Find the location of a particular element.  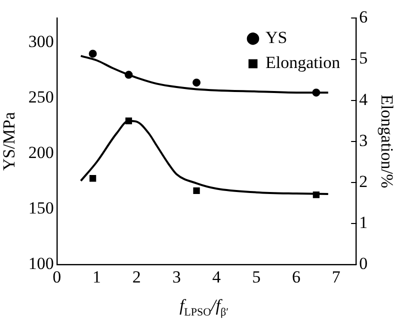

y2-tick-label: 5 is located at coordinates (363, 58).